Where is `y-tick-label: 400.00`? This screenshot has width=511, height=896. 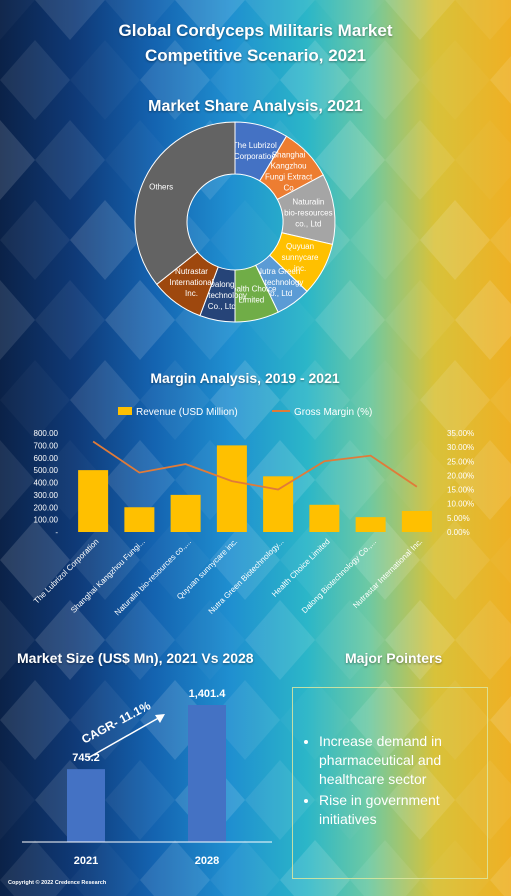 y-tick-label: 400.00 is located at coordinates (46, 483).